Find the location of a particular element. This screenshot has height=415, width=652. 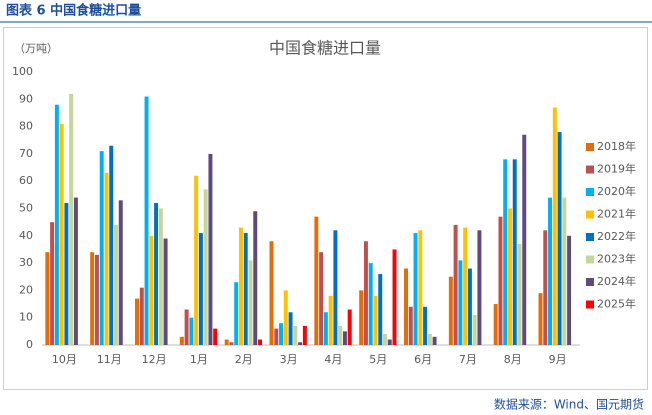

x-tick-label: 2月 is located at coordinates (244, 359).